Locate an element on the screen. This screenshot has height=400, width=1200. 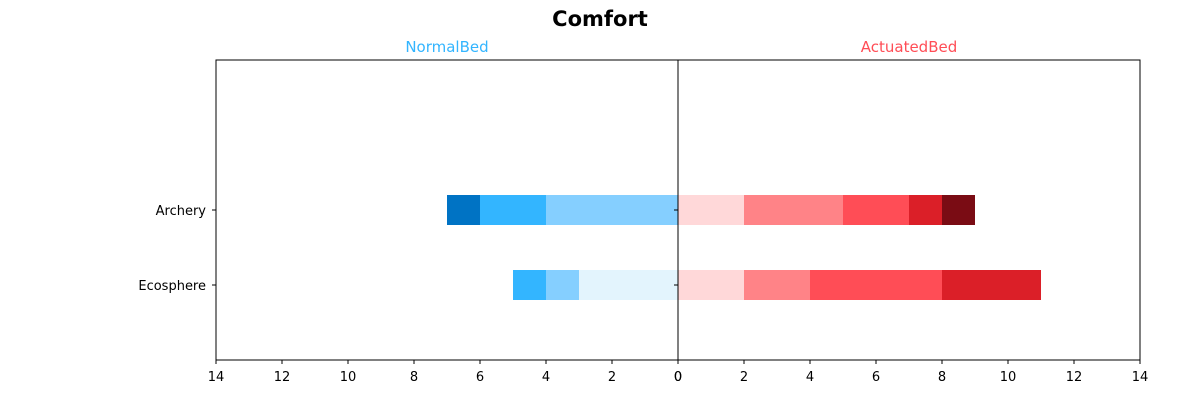
xtick-label-right-6: 6 is located at coordinates (876, 377).